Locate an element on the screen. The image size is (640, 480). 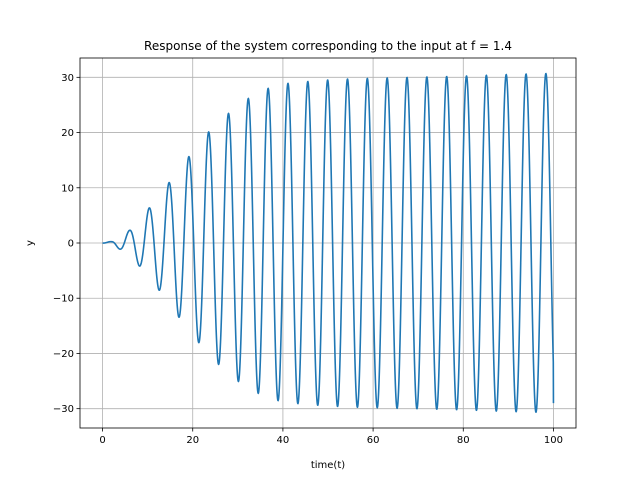
x-axis-label: time(t) is located at coordinates (328, 465).